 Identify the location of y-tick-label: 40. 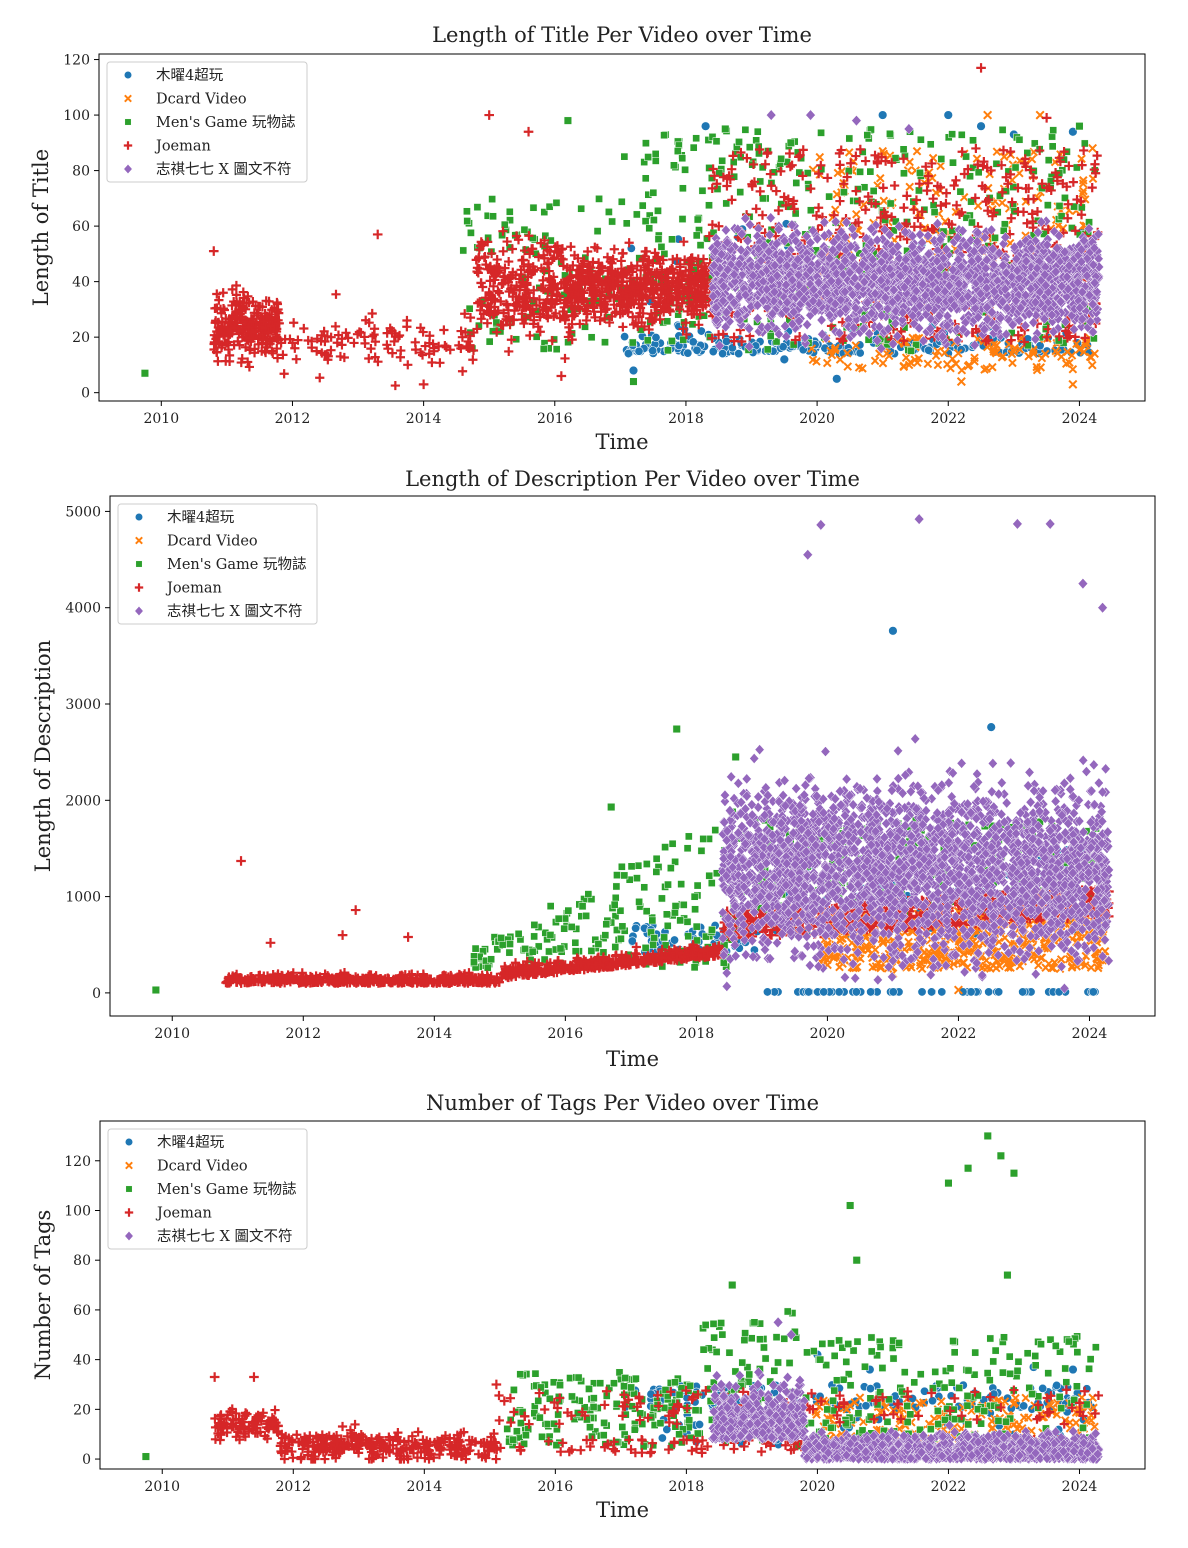
(81, 283).